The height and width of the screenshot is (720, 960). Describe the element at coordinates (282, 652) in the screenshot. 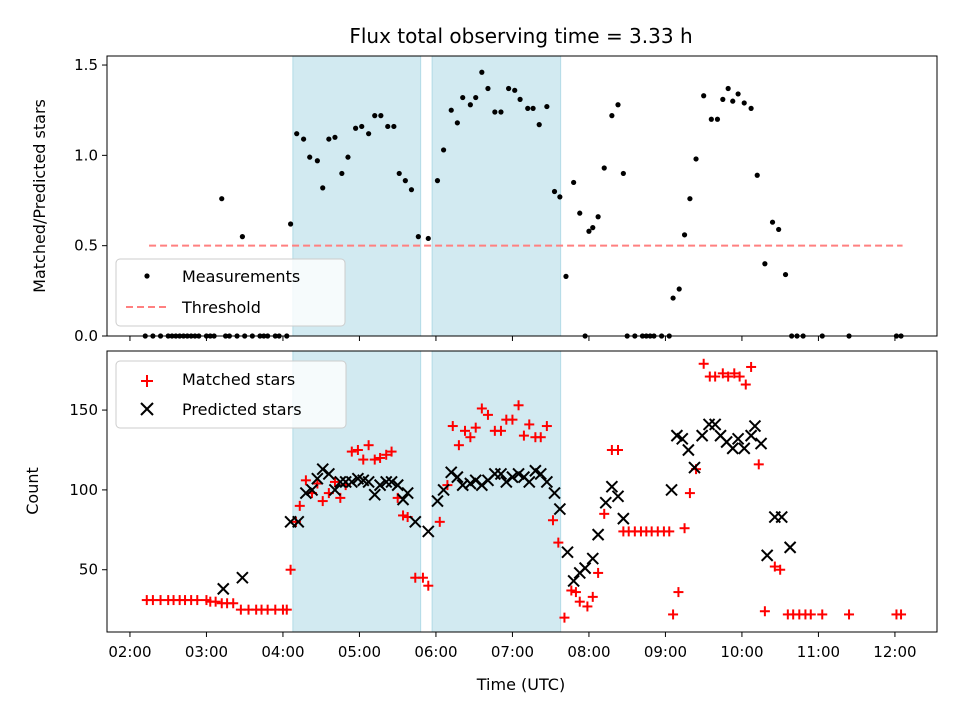

I see `x-tick-label-2: 04:00` at that location.